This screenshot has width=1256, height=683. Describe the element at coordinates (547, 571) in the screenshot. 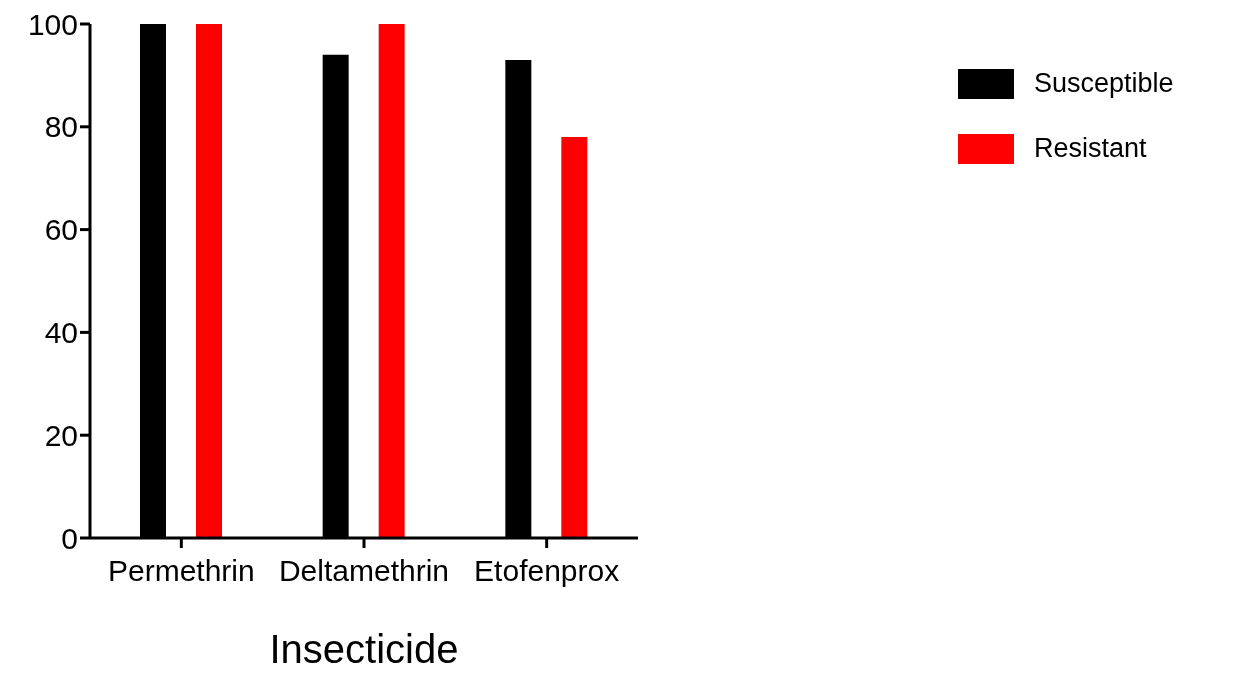

I see `x-tick-label: Etofenprox` at that location.